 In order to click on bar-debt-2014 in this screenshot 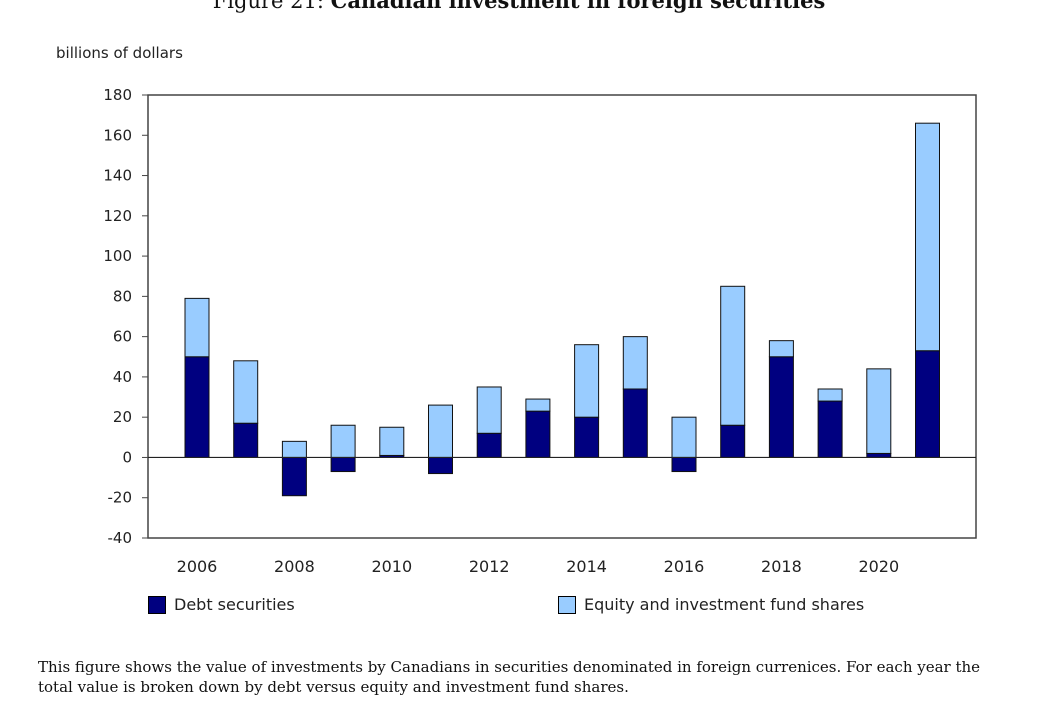, I will do `click(587, 437)`.